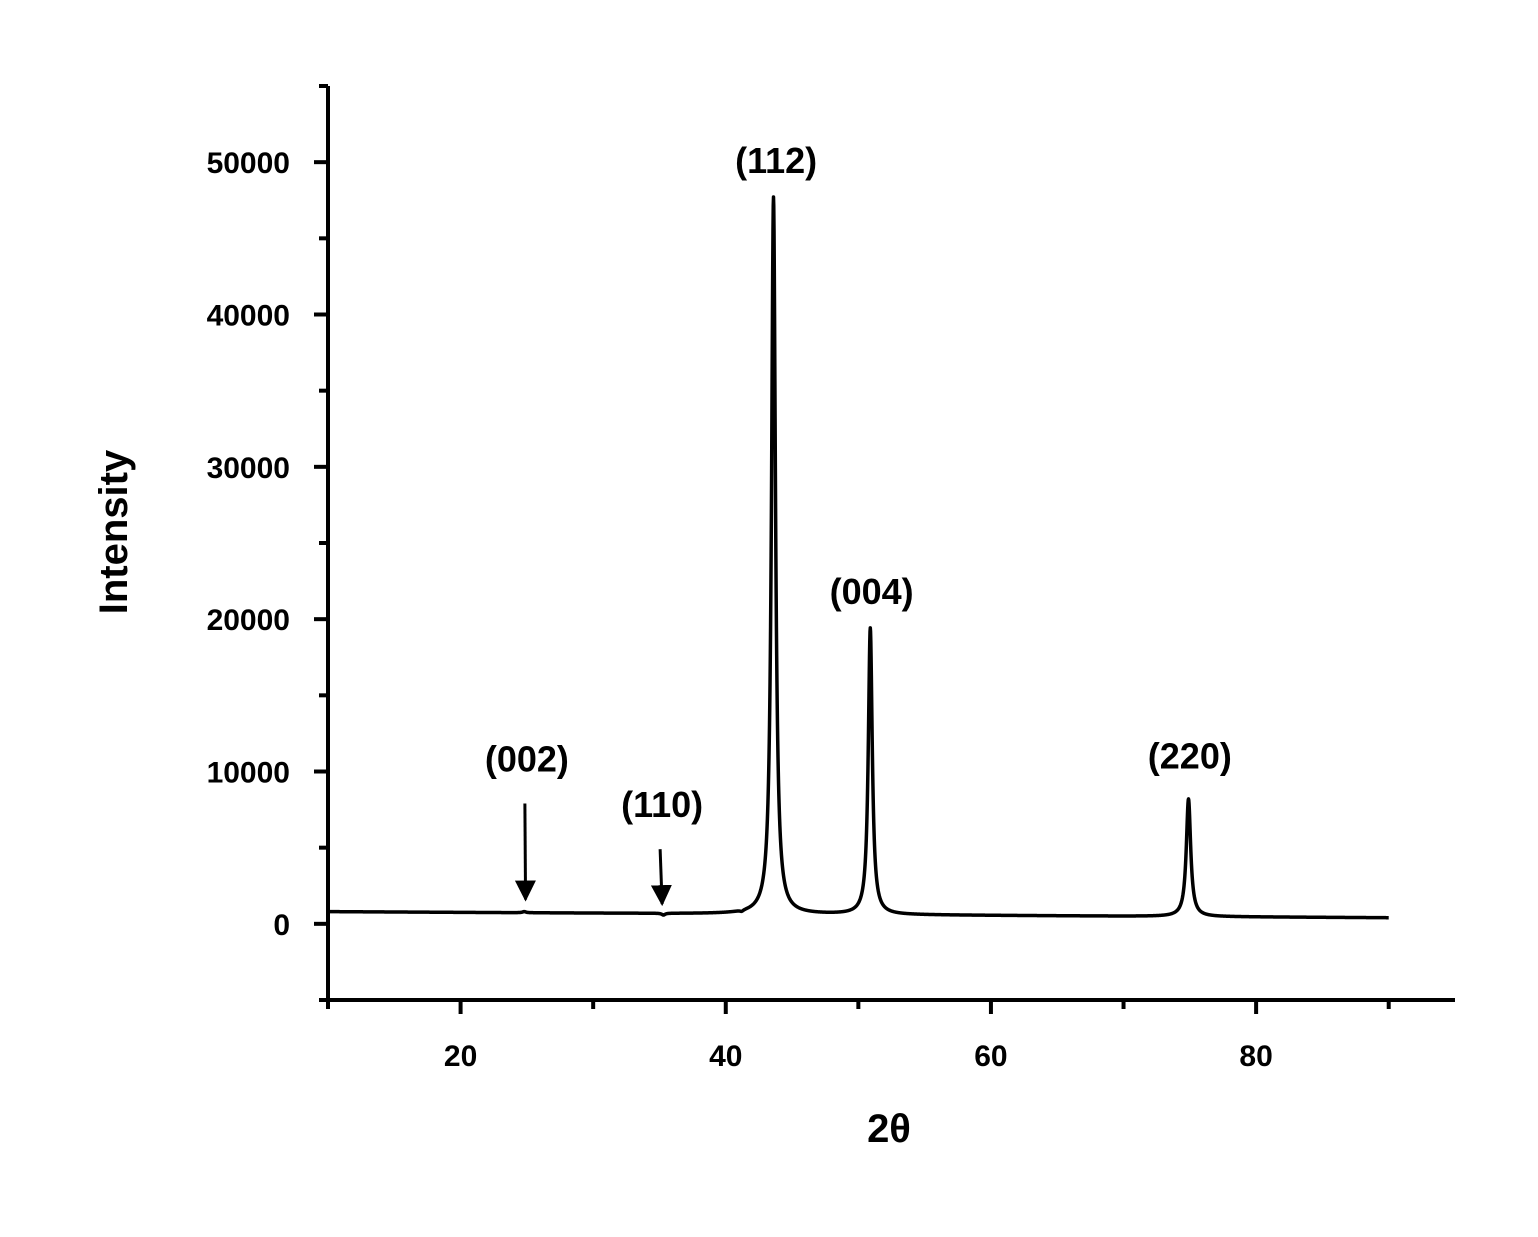 This screenshot has height=1237, width=1538. What do you see at coordinates (248, 316) in the screenshot?
I see `y-tick-label: 40000` at bounding box center [248, 316].